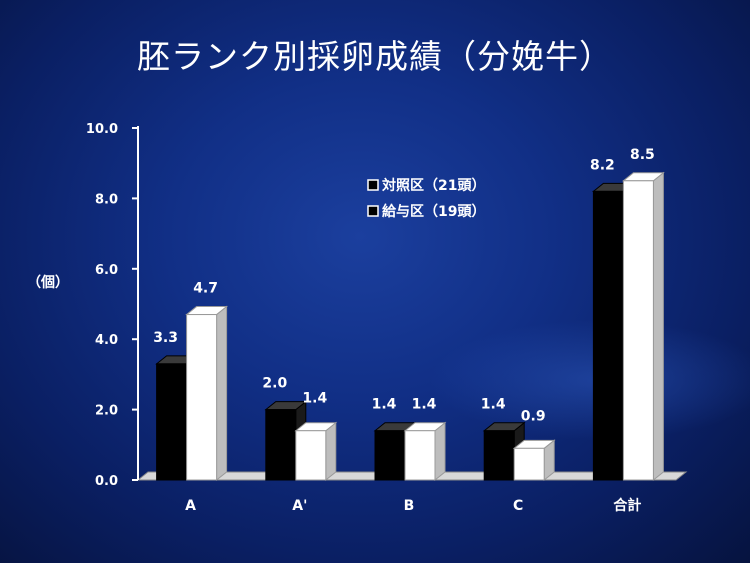 The image size is (750, 563). What do you see at coordinates (433, 211) in the screenshot?
I see `legend-label-1: 給与区（19頭）` at bounding box center [433, 211].